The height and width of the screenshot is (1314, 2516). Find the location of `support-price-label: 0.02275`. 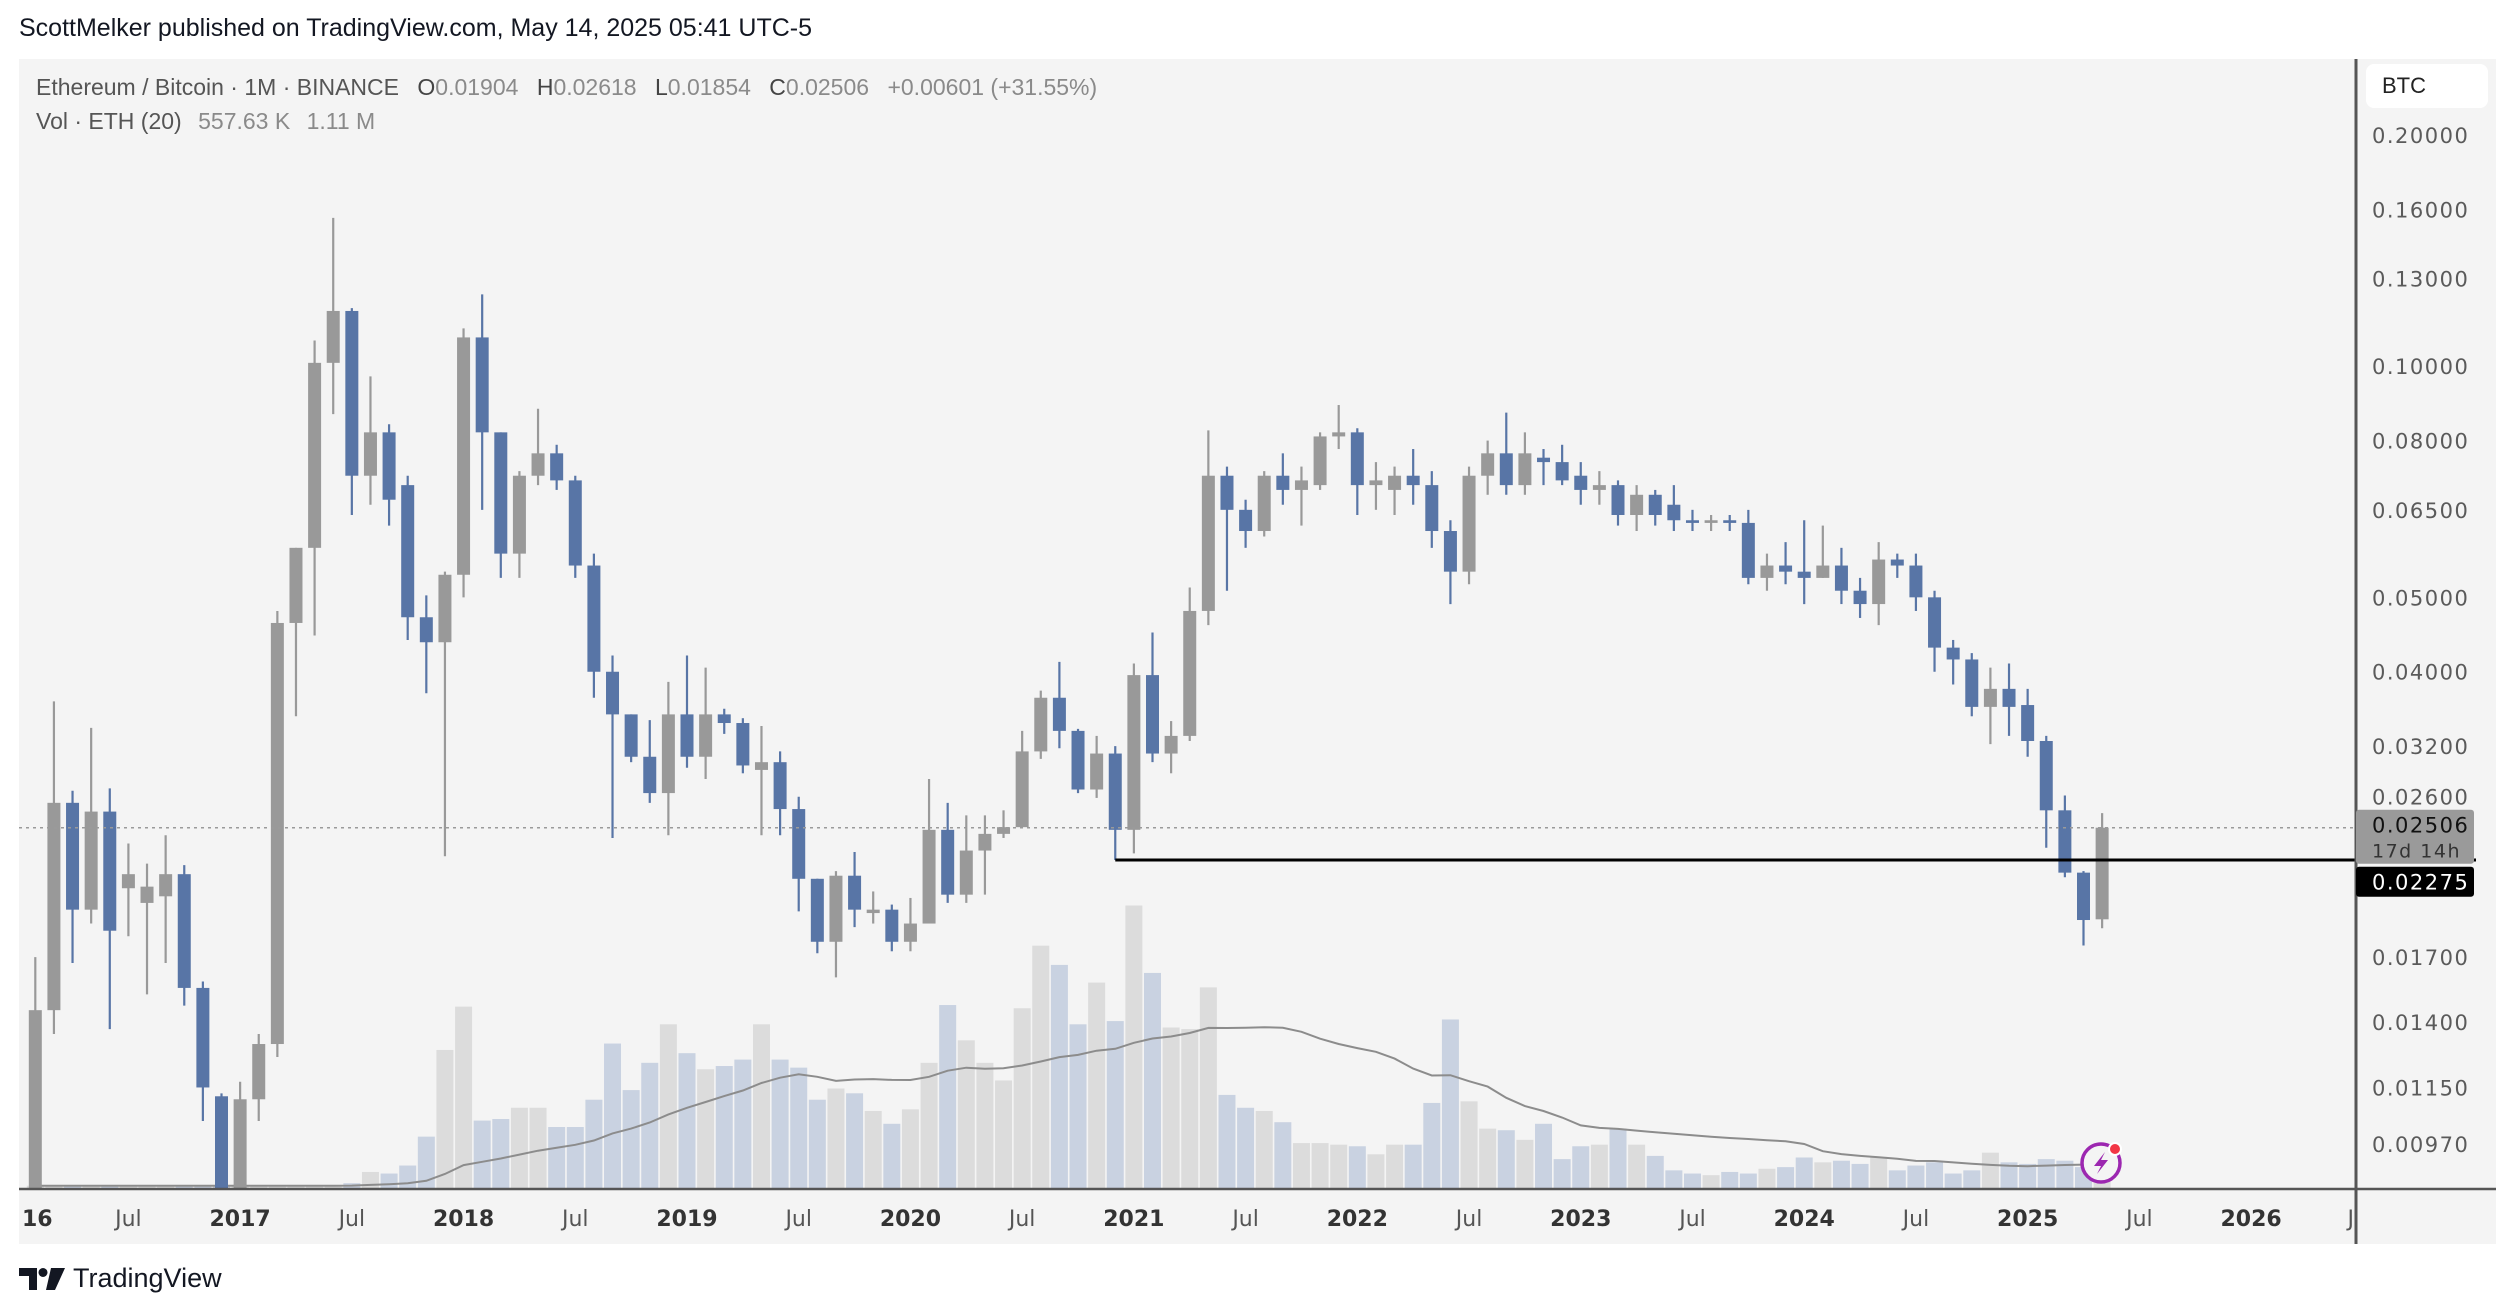

support-price-label: 0.02275 is located at coordinates (2420, 883).